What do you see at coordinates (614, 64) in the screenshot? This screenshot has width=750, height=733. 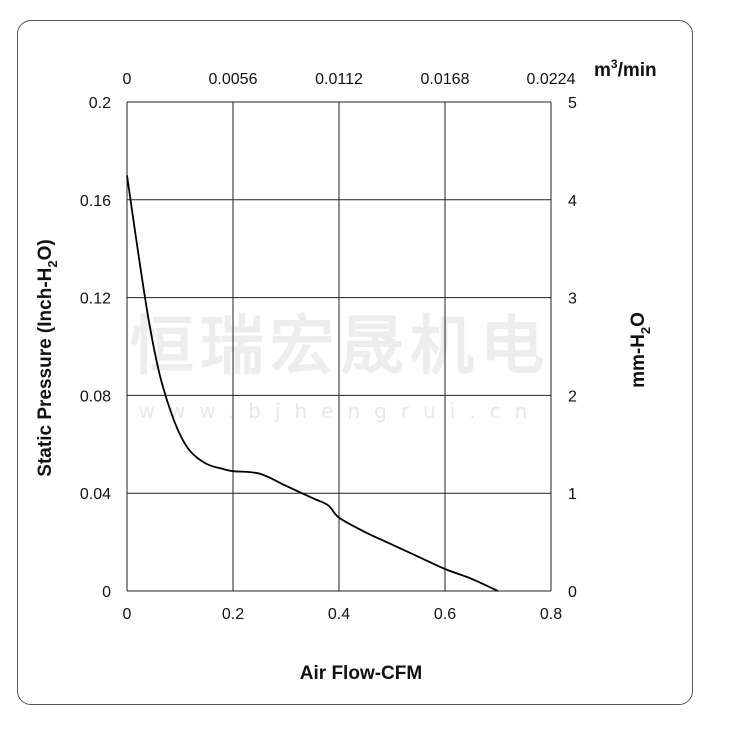 I see `top-axis-title-sup: 3` at bounding box center [614, 64].